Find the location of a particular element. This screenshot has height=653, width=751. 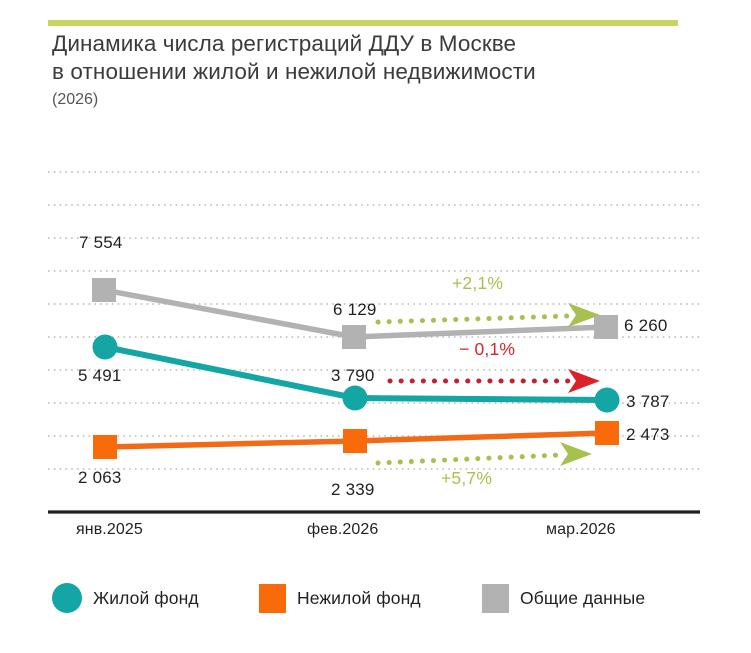

total-arrow-shaft is located at coordinates (473, 319).